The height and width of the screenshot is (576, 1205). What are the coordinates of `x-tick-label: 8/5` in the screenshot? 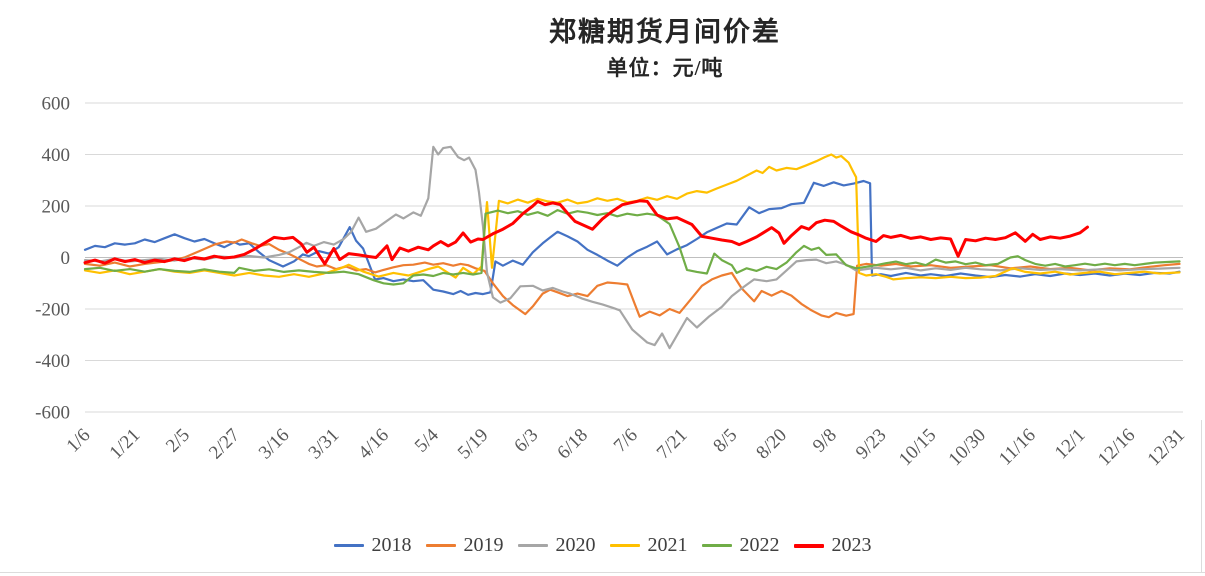 It's located at (725, 441).